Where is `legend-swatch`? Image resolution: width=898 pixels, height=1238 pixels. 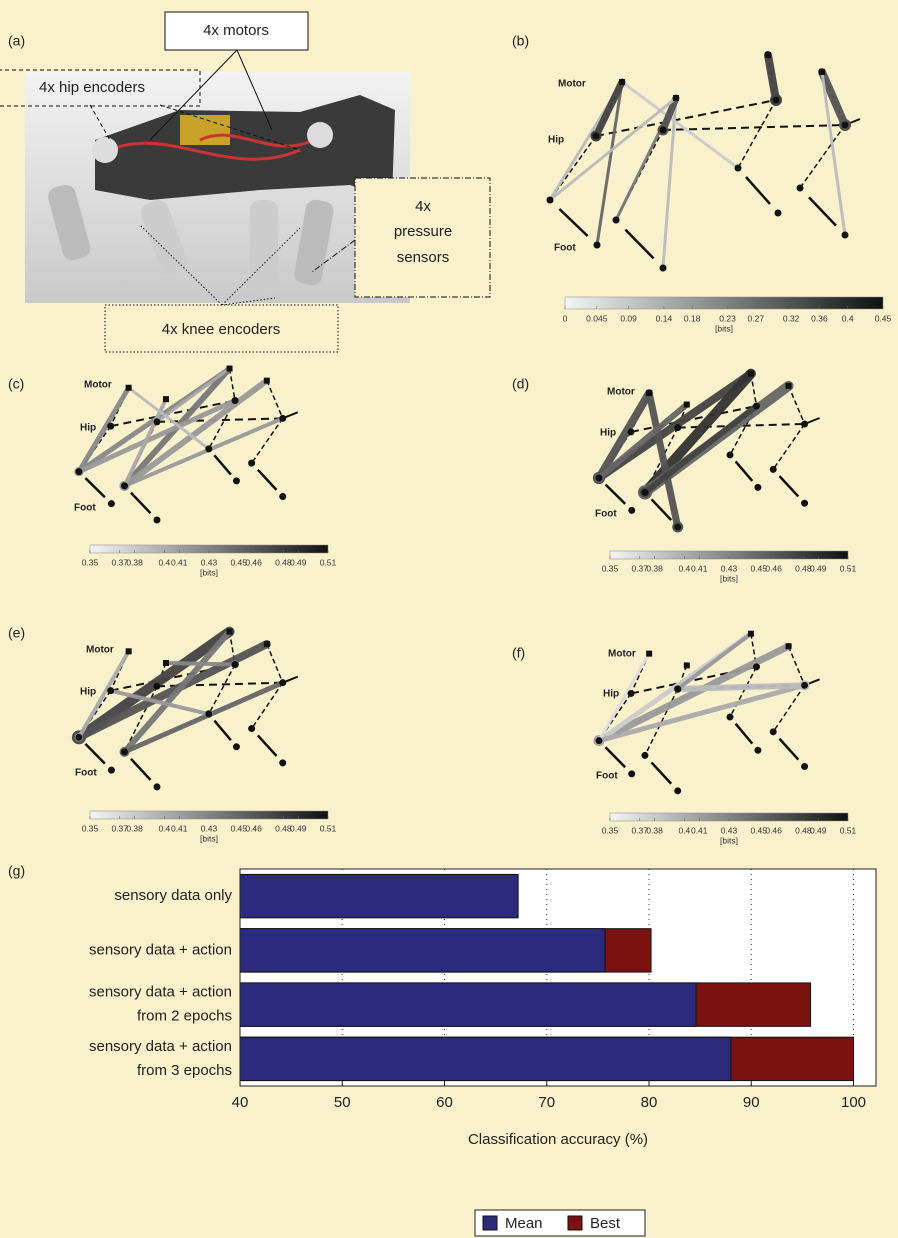
legend-swatch is located at coordinates (575, 1223).